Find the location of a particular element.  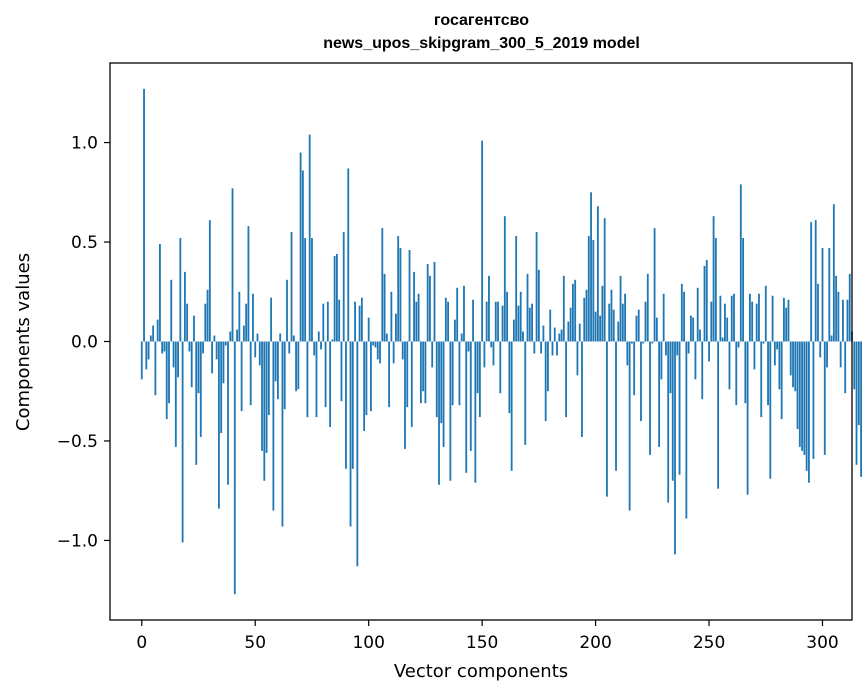

y-tick-label: 1.0 is located at coordinates (84, 144).